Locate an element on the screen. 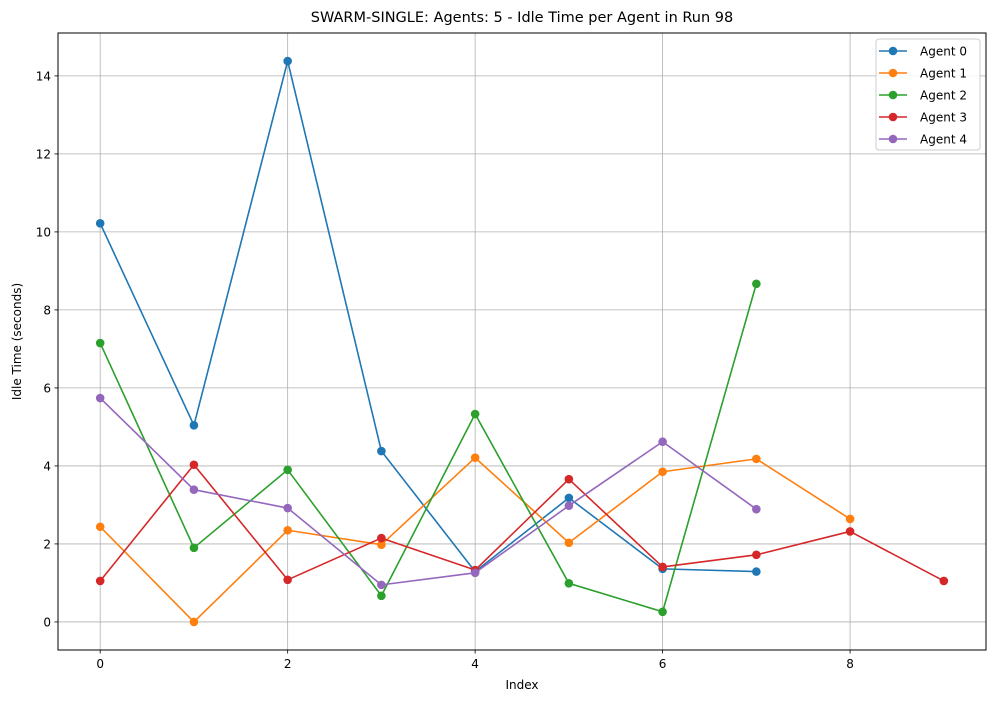  legend-box is located at coordinates (928, 94).